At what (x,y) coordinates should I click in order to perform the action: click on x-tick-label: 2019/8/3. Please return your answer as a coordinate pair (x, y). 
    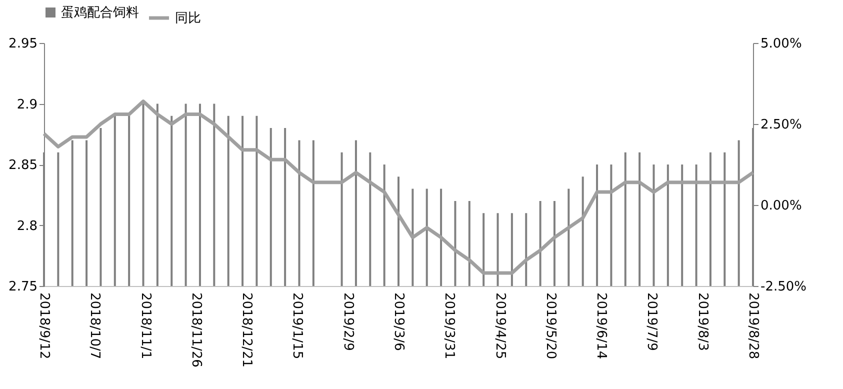
    Looking at the image, I should click on (702, 321).